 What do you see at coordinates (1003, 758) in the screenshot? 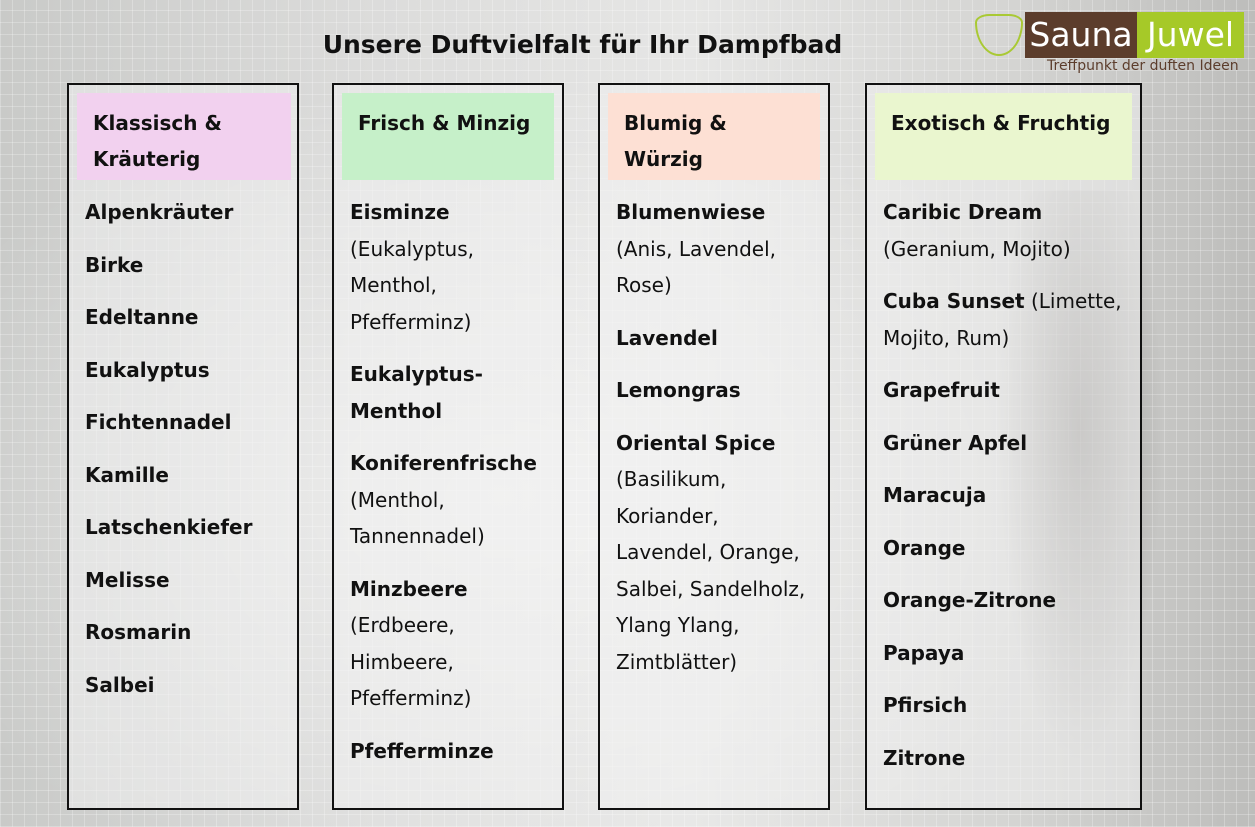
I see `scent-item: Zitrone` at bounding box center [1003, 758].